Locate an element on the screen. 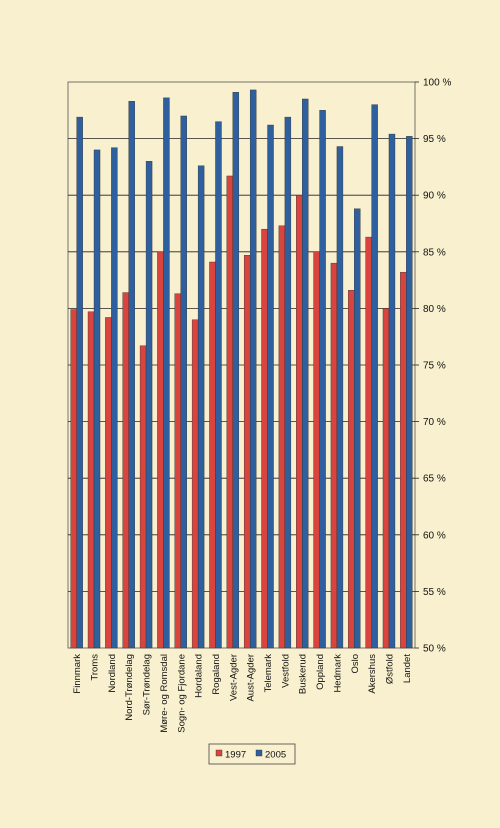 This screenshot has height=828, width=500. y-tick-label: 90 % is located at coordinates (434, 196).